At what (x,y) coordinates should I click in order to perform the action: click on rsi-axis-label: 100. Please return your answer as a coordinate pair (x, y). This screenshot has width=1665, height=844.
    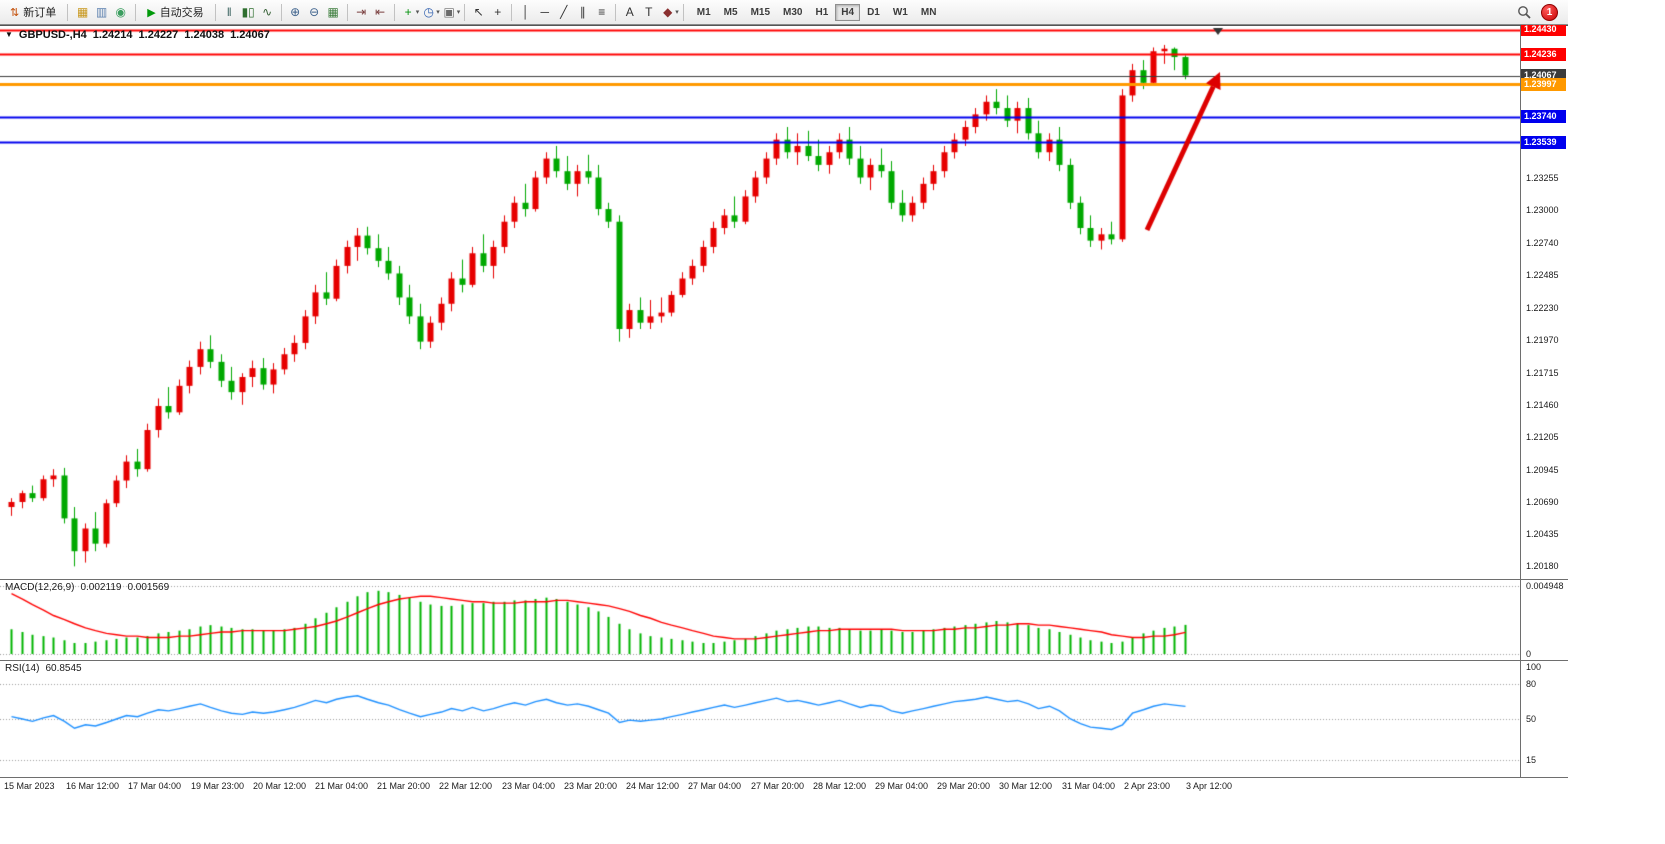
    Looking at the image, I should click on (1534, 667).